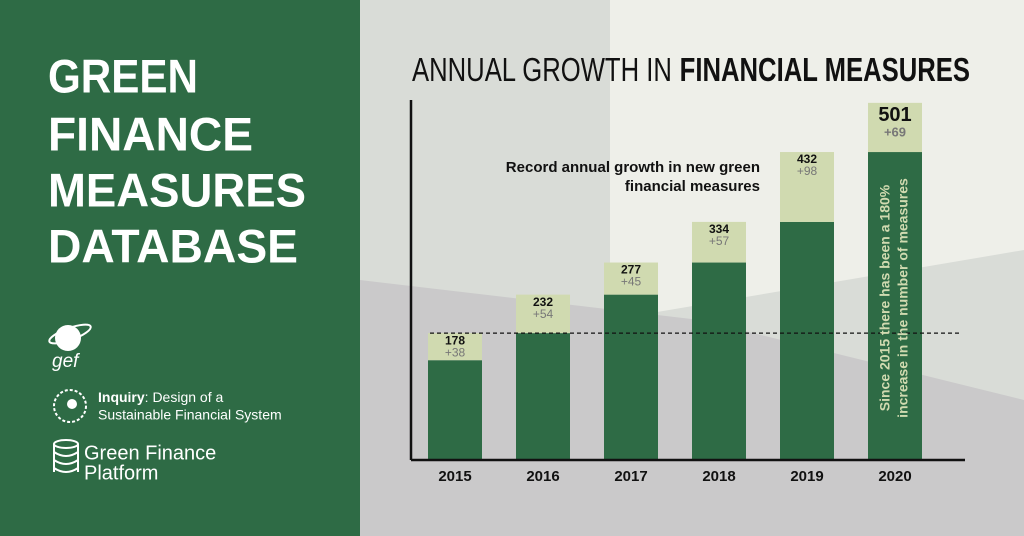  Describe the element at coordinates (894, 476) in the screenshot. I see `x-tick-label: 2020` at that location.